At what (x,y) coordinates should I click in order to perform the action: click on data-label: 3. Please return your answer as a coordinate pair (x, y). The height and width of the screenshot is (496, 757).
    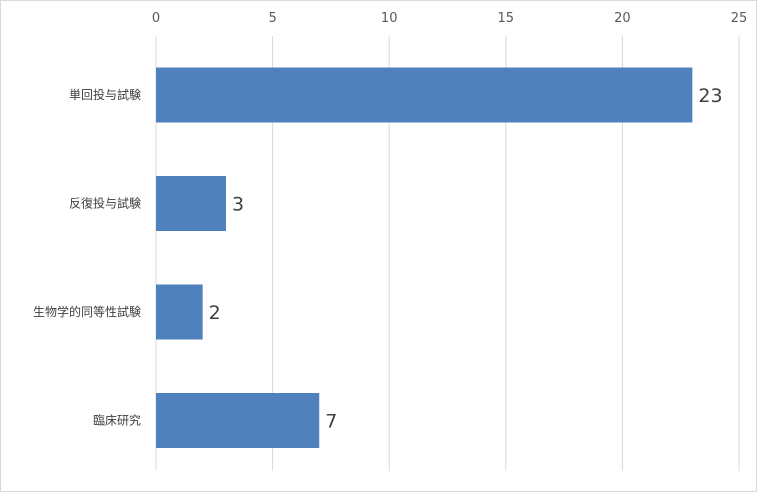
    Looking at the image, I should click on (238, 205).